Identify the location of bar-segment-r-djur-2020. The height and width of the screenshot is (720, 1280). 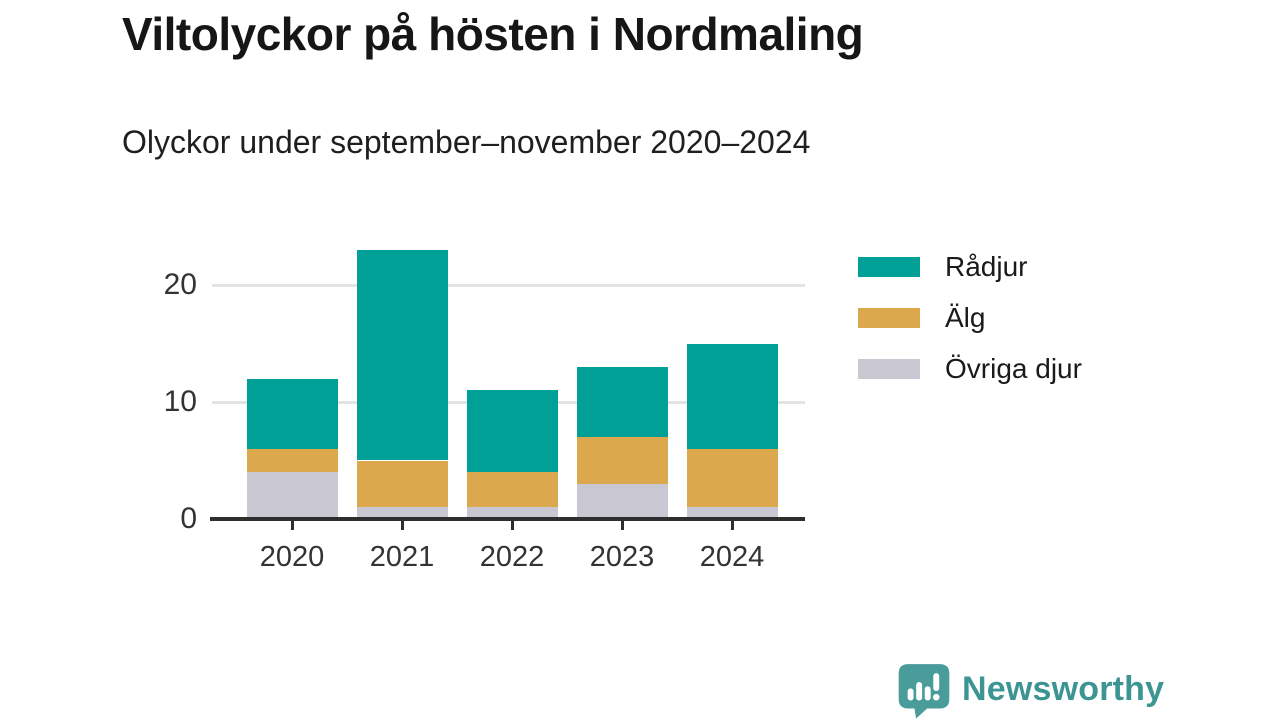
(292, 413).